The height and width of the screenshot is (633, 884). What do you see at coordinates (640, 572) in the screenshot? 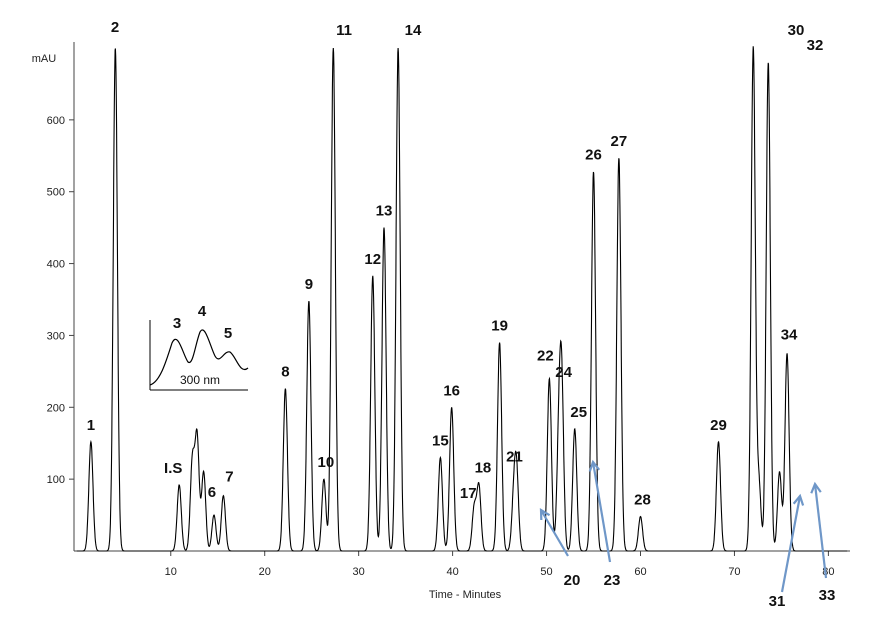
I see `x-tick-label: 60` at bounding box center [640, 572].